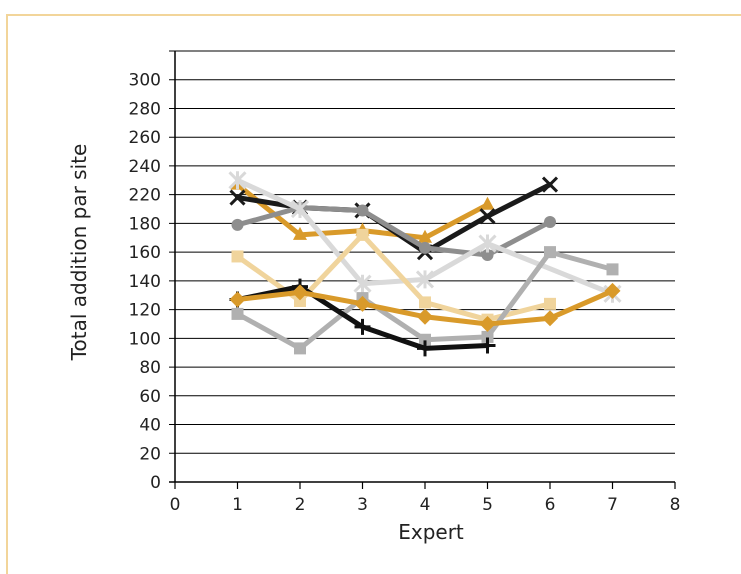 This screenshot has width=741, height=574. I want to click on y-tick-label: 240, so click(145, 167).